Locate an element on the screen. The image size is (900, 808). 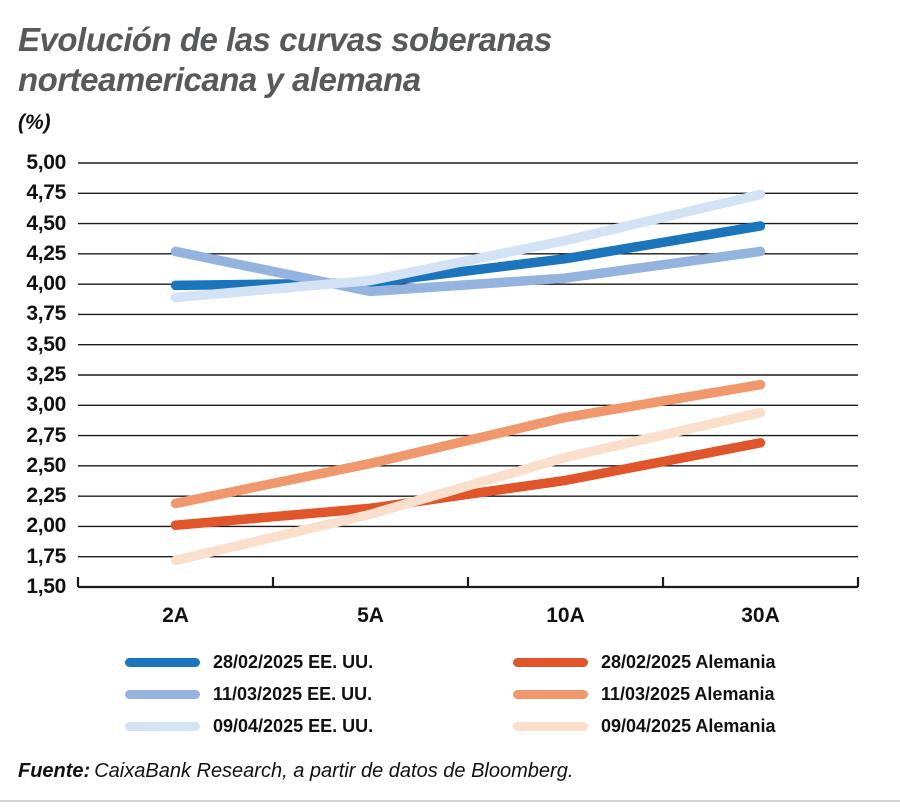
legend-item: 11/03/2025 Alemania is located at coordinates (644, 694).